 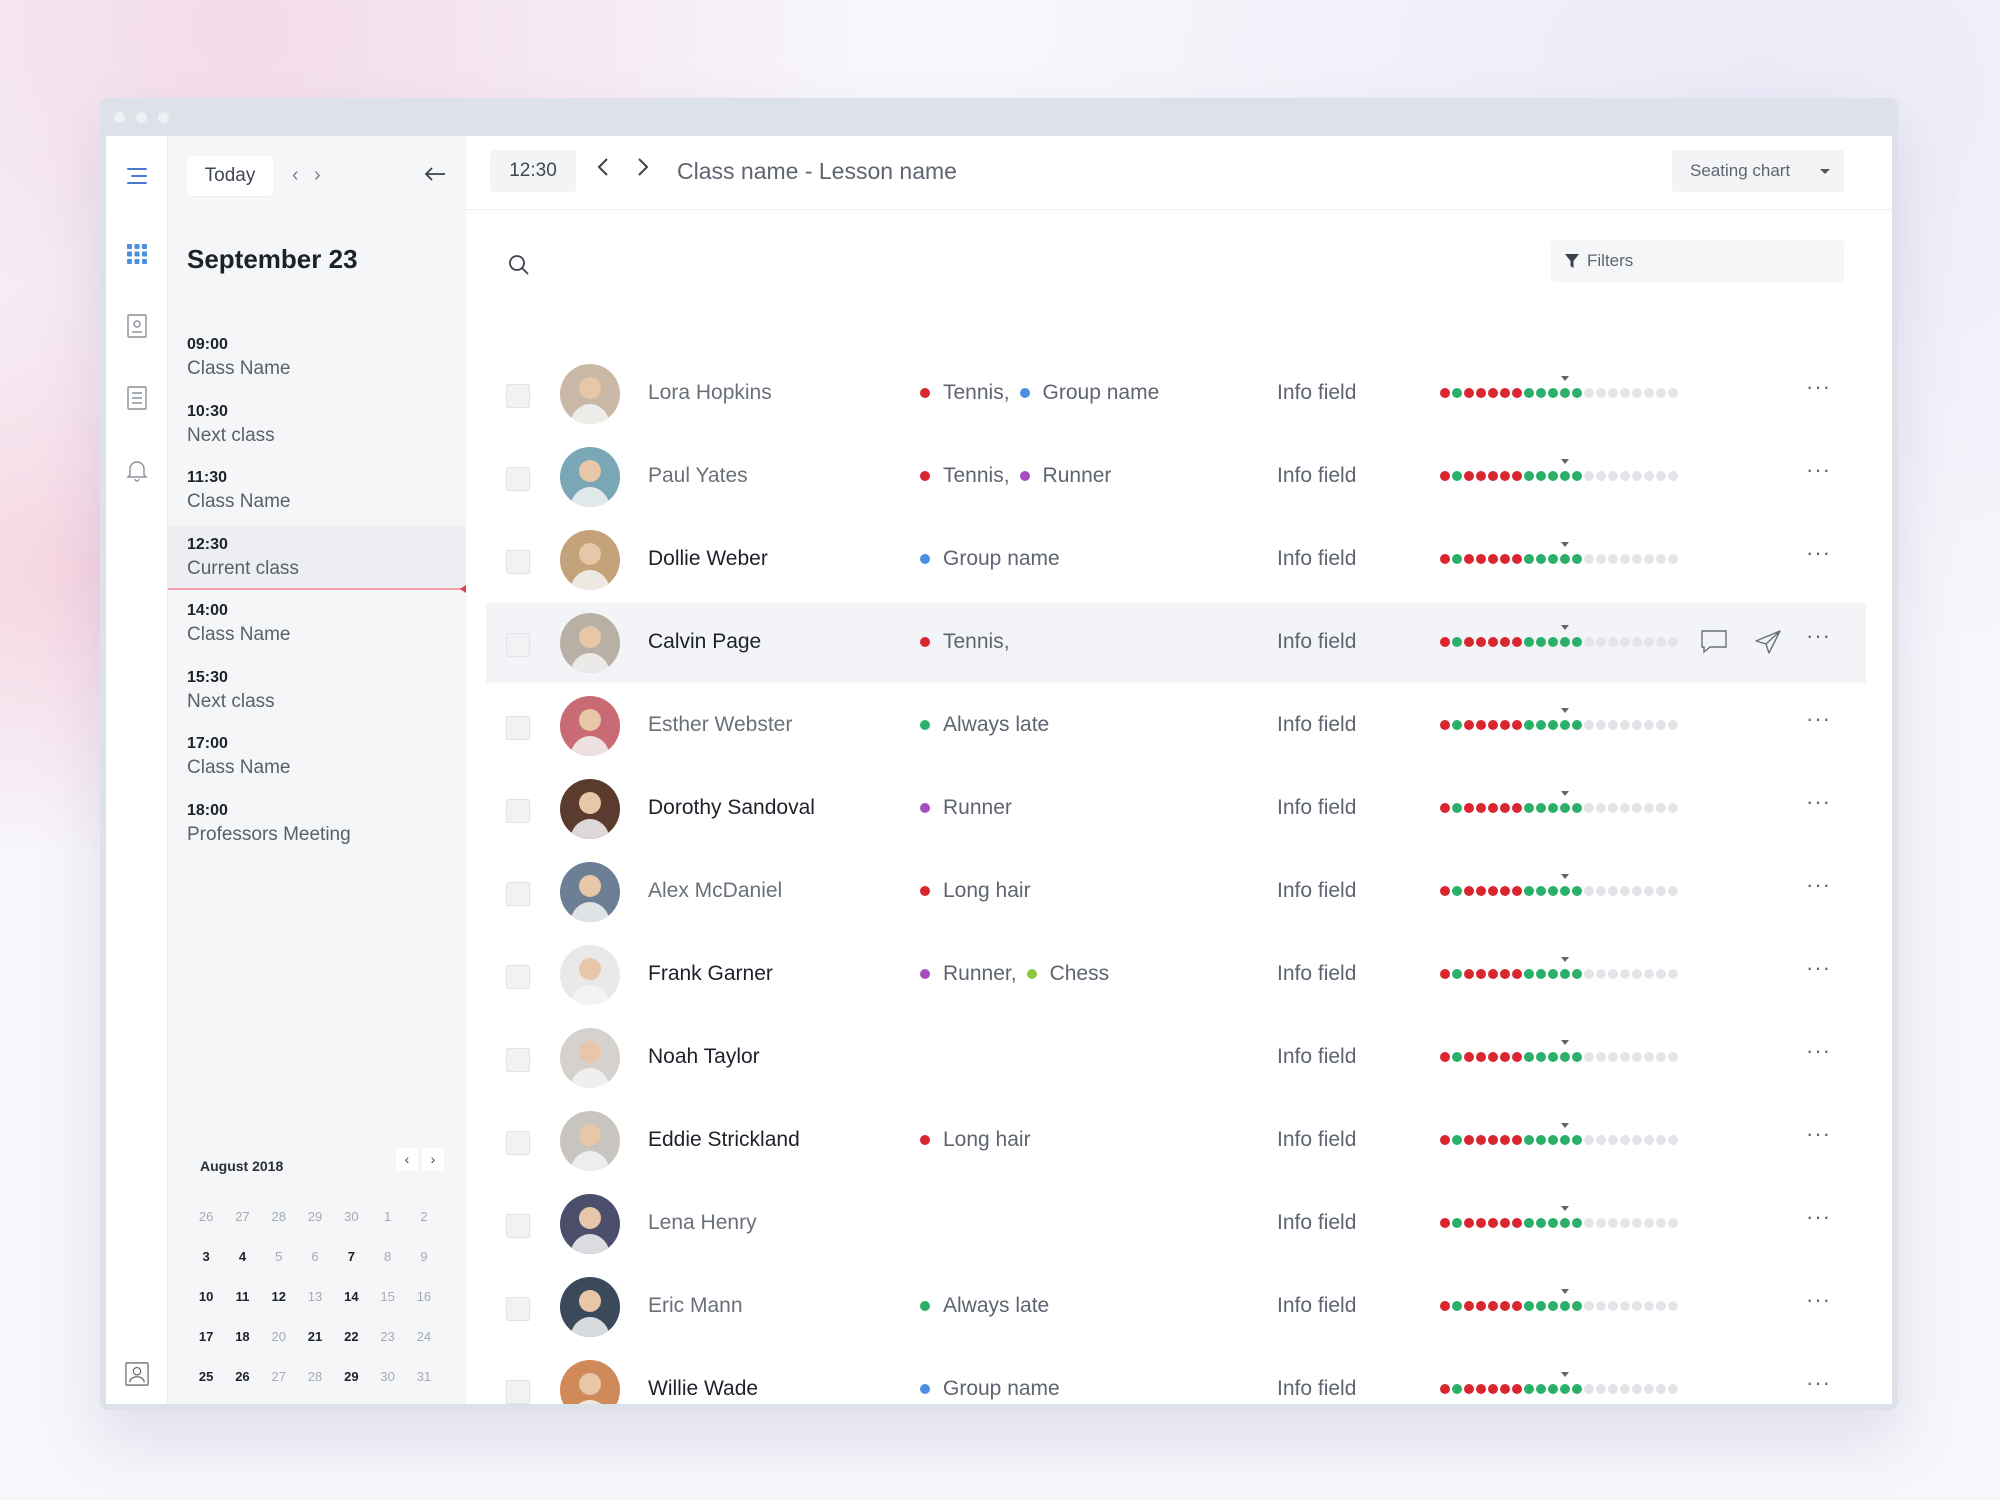 What do you see at coordinates (704, 1056) in the screenshot?
I see `student-name: Noah Taylor` at bounding box center [704, 1056].